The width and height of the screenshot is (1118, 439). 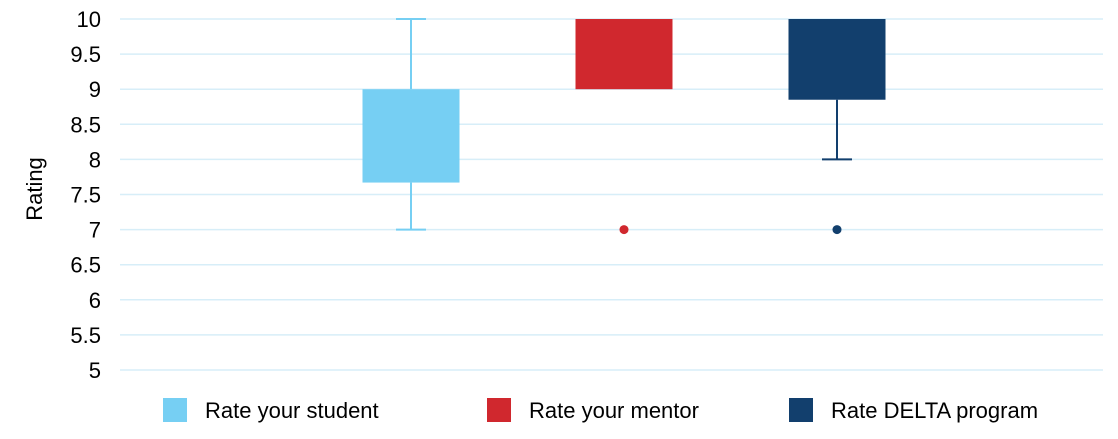 I want to click on legend-label: Rate your student, so click(x=292, y=410).